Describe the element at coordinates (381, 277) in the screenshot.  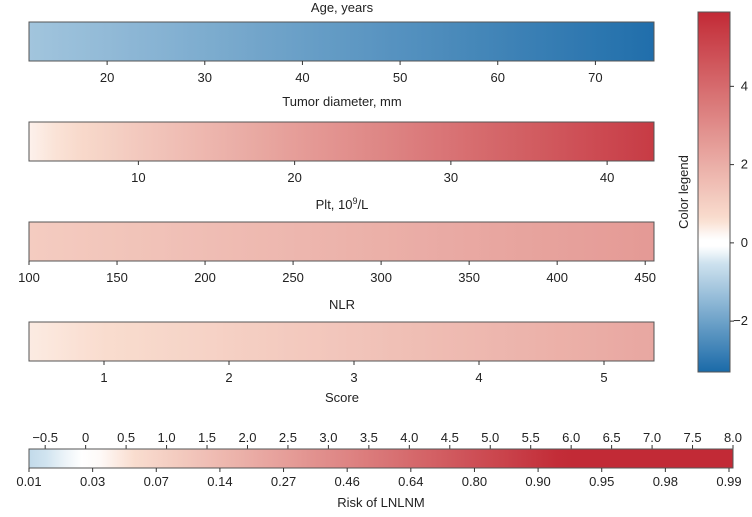
I see `plt-tick-label: 300` at that location.